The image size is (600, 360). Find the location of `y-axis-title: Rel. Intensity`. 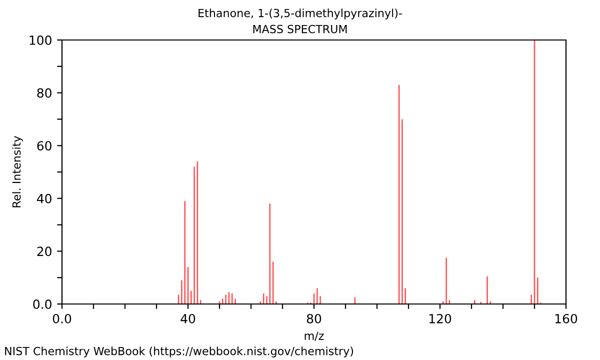

y-axis-title: Rel. Intensity is located at coordinates (17, 172).